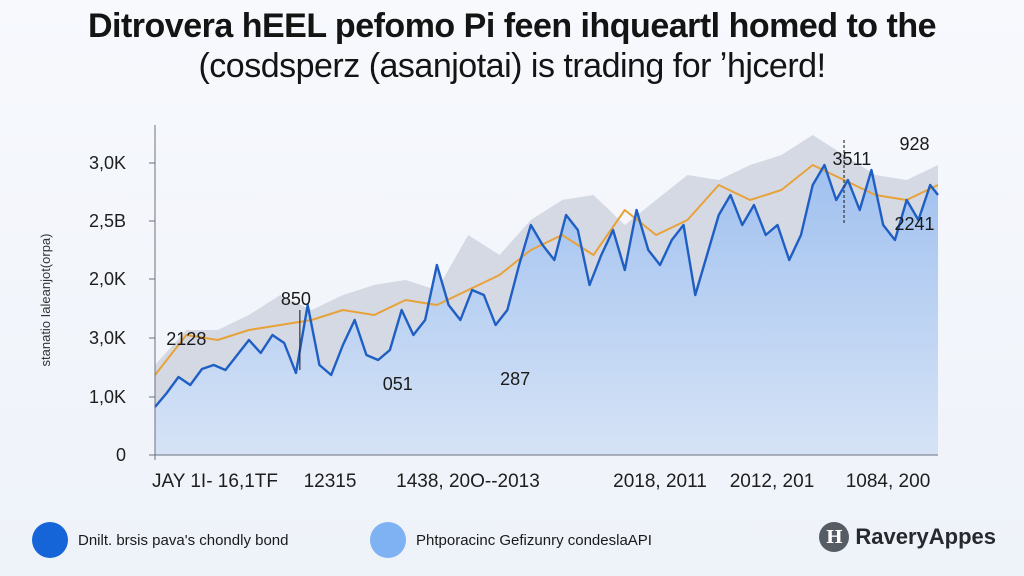 The height and width of the screenshot is (576, 1024). What do you see at coordinates (107, 279) in the screenshot?
I see `y-tick-label: 2,0K` at bounding box center [107, 279].